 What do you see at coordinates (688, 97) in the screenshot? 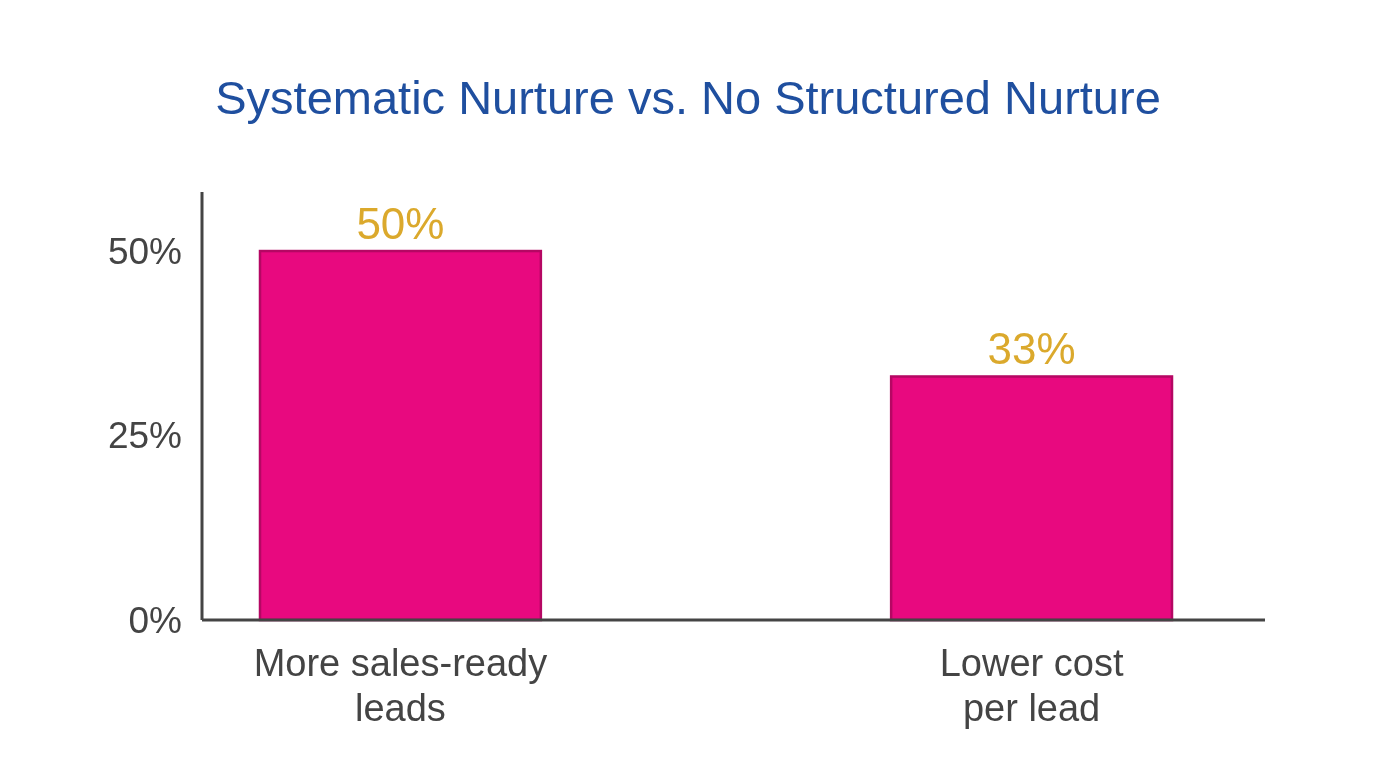
I see `chart-title: Systematic Nurture vs. No Structured Nurture` at bounding box center [688, 97].